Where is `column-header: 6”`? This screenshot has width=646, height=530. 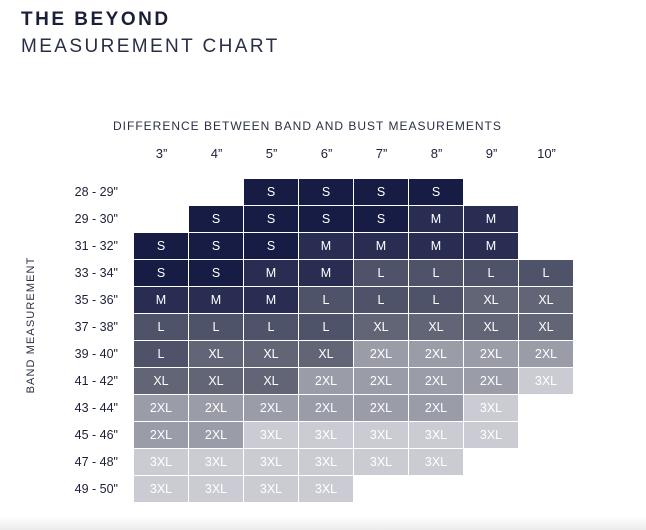 column-header: 6” is located at coordinates (326, 153).